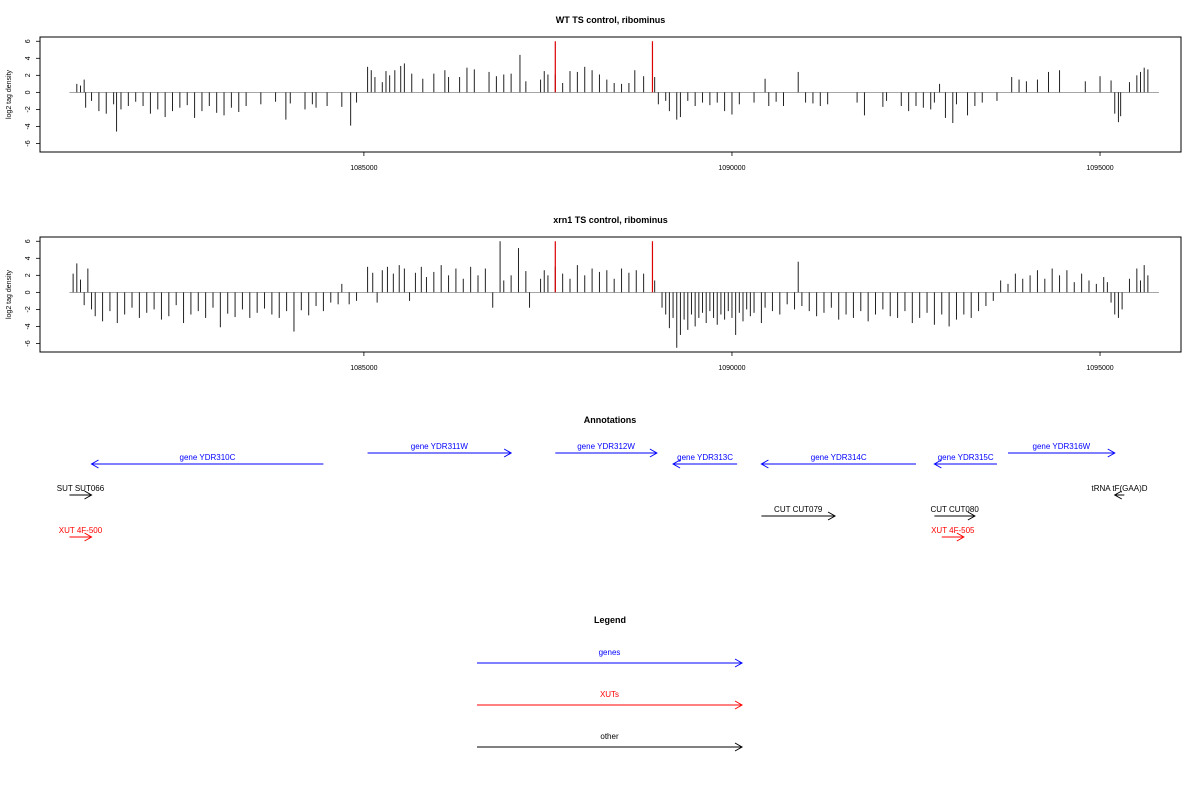 The width and height of the screenshot is (1200, 800). Describe the element at coordinates (440, 446) in the screenshot. I see `feature-label: gene YDR311W` at that location.